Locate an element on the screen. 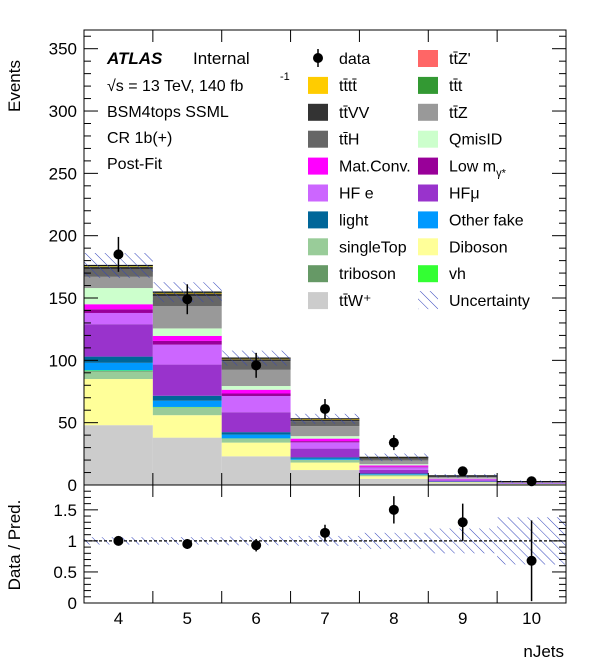 This screenshot has width=596, height=672. legend-label: Other fake is located at coordinates (486, 220).